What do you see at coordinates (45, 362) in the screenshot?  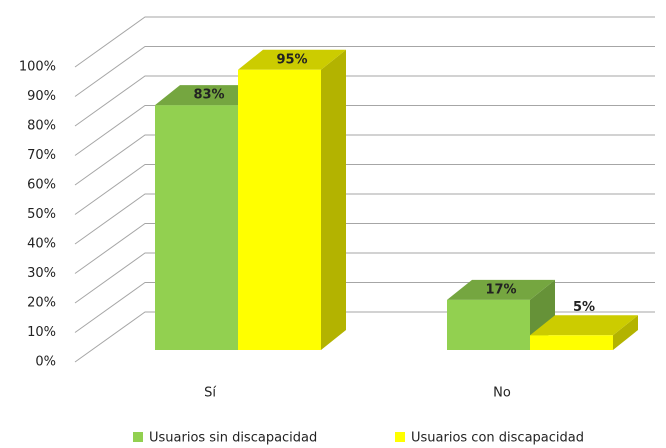 I see `y-tick-label: 0%` at bounding box center [45, 362].